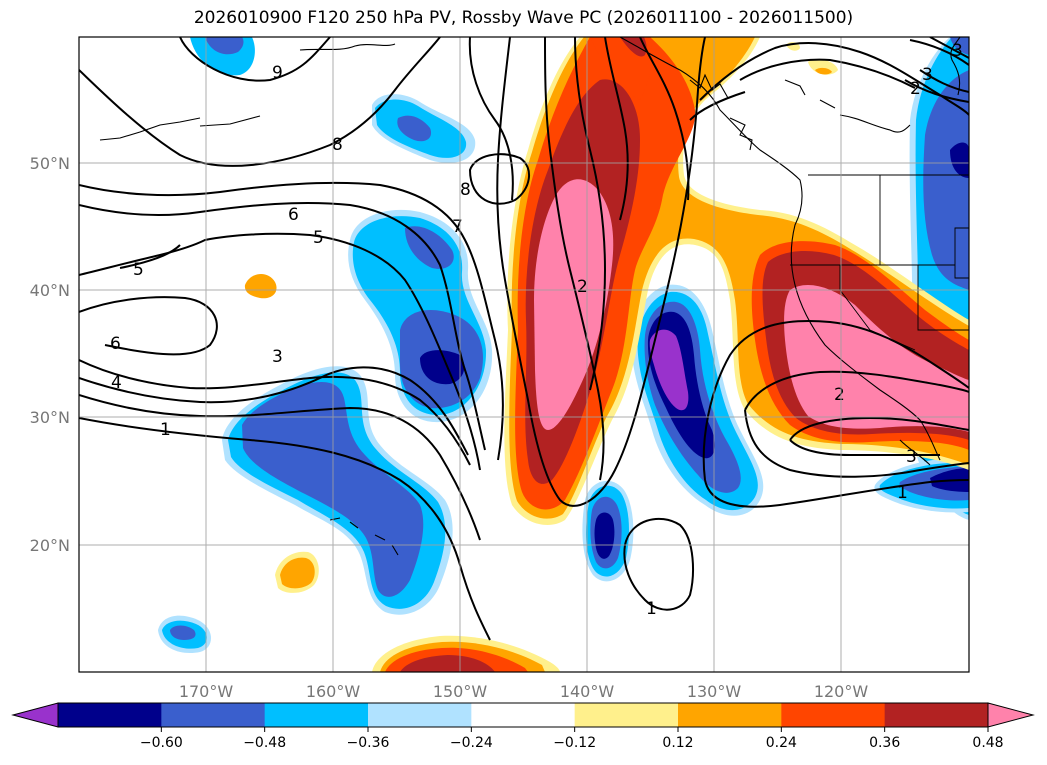 This screenshot has width=1047, height=765. I want to click on lon-label: 150°W, so click(460, 691).